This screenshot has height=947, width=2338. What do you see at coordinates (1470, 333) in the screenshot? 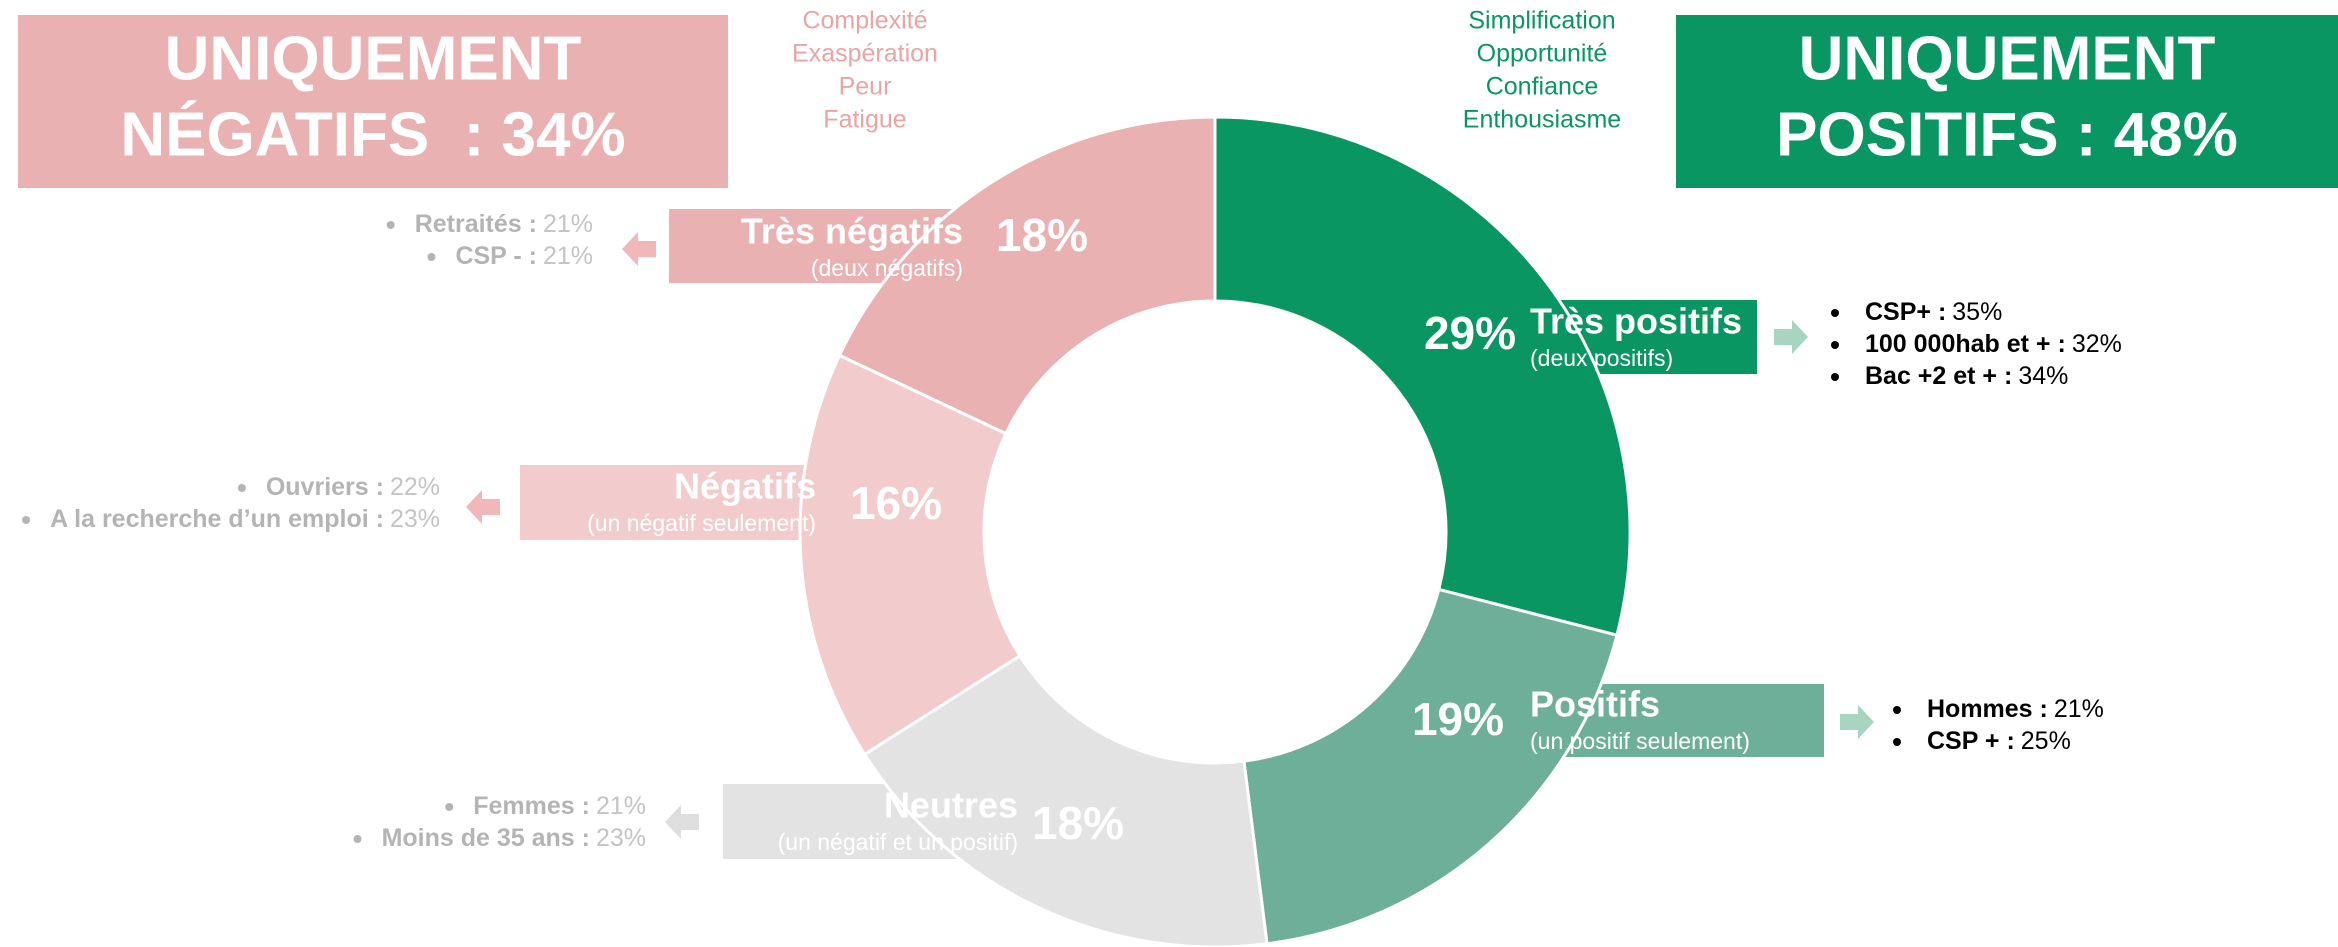
I see `value-label: 29%` at bounding box center [1470, 333].